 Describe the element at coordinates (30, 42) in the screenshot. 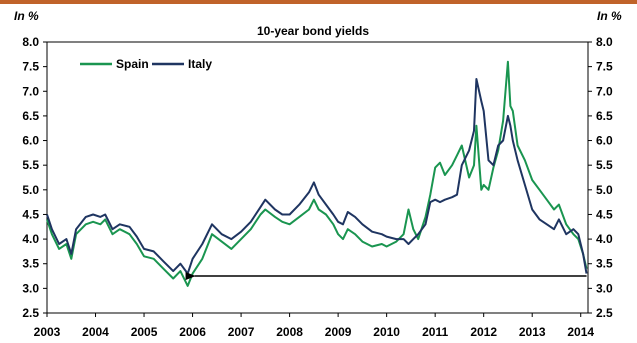

I see `y-tick-label-left: 8.0` at that location.